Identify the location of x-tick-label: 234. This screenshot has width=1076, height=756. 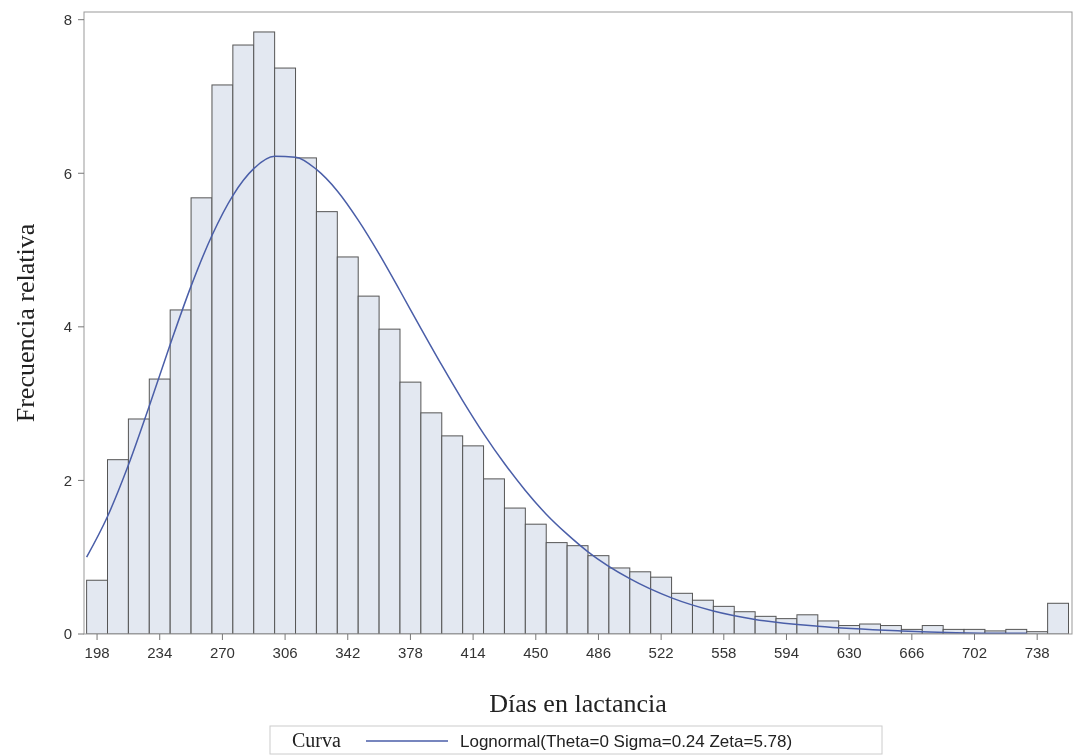
(160, 652).